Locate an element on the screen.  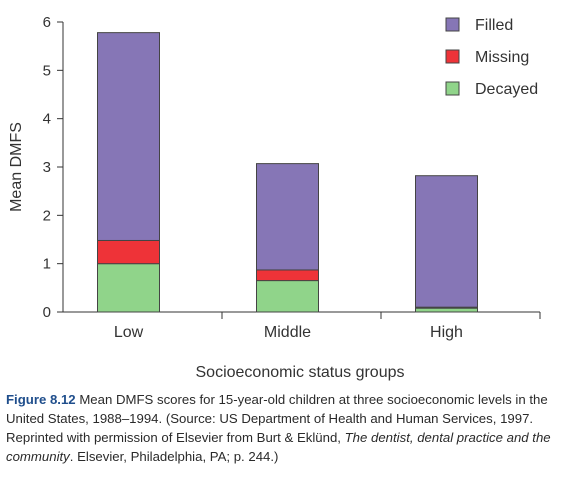
x-tick-label: Middle is located at coordinates (287, 332).